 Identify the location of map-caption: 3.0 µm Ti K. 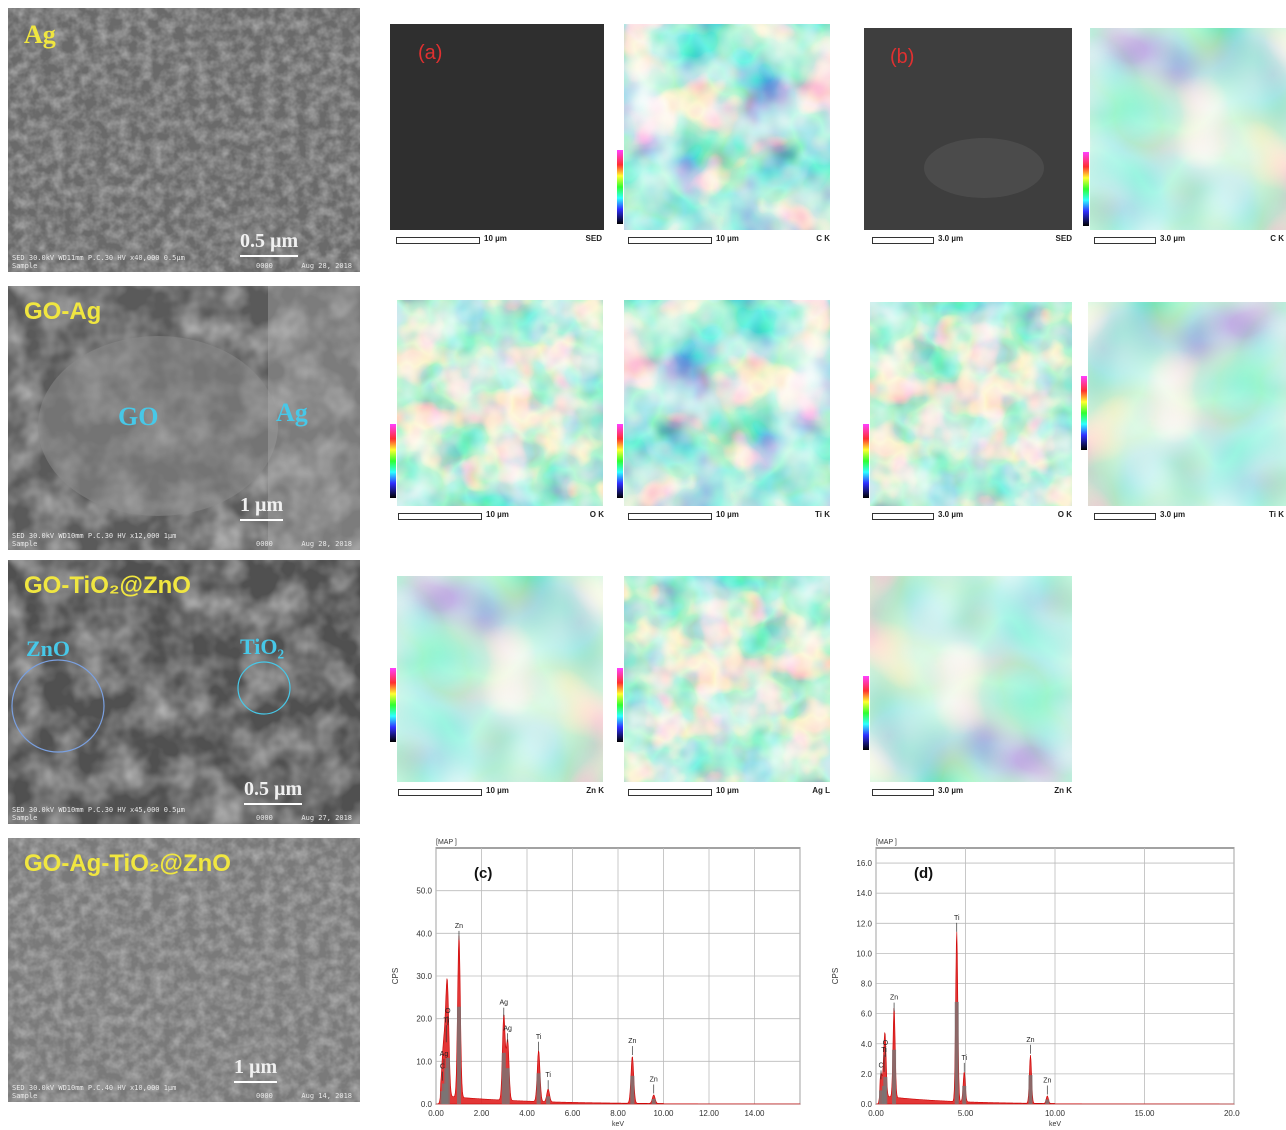
(1189, 516).